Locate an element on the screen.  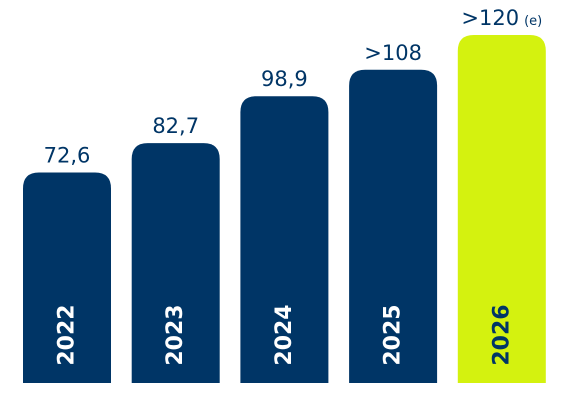
value-label-2026: >120(e) is located at coordinates (501, 18).